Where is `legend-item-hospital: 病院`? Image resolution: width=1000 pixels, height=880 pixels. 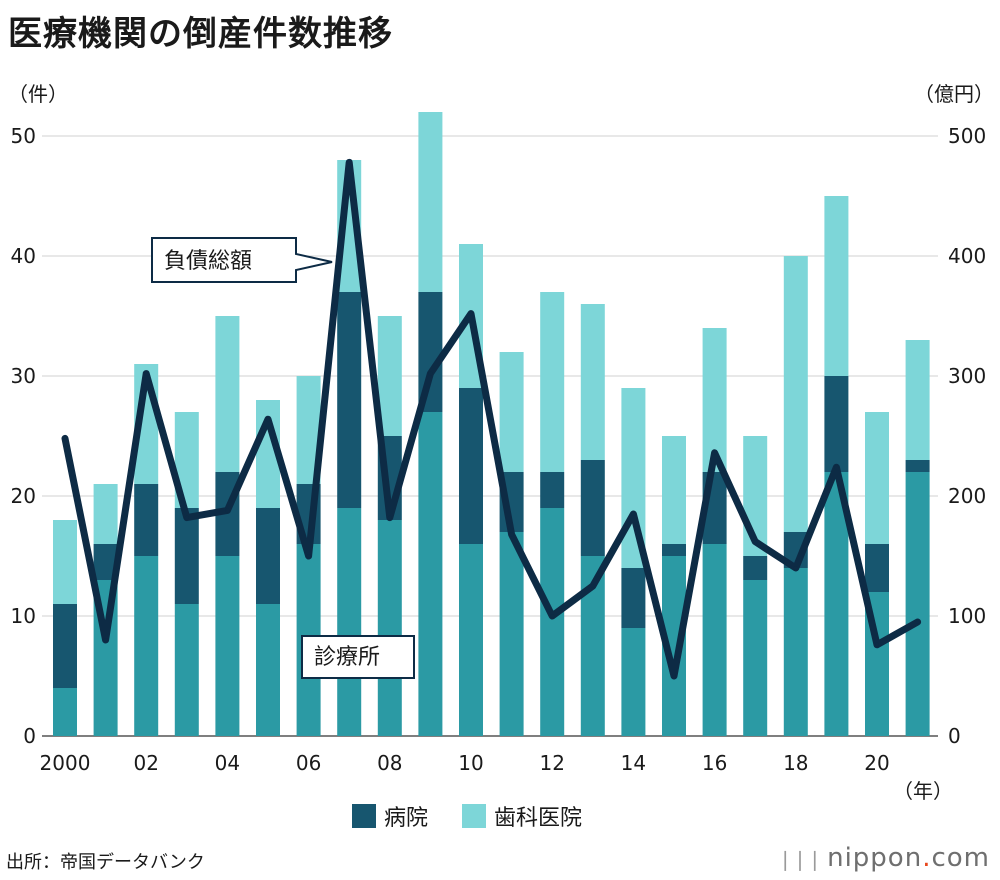
legend-item-hospital: 病院 is located at coordinates (390, 816).